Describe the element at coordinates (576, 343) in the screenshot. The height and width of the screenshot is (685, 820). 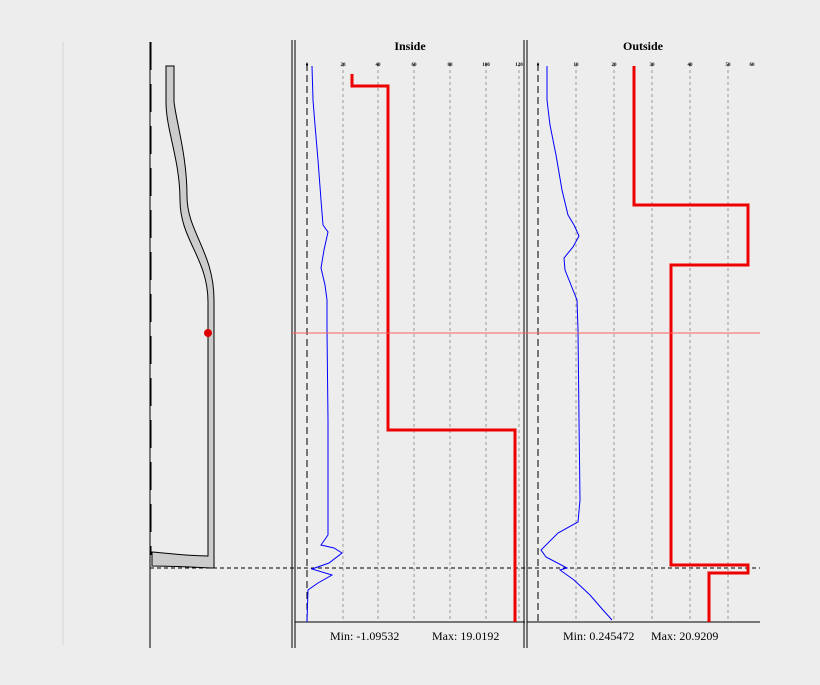
I see `outside-profile-curve` at that location.